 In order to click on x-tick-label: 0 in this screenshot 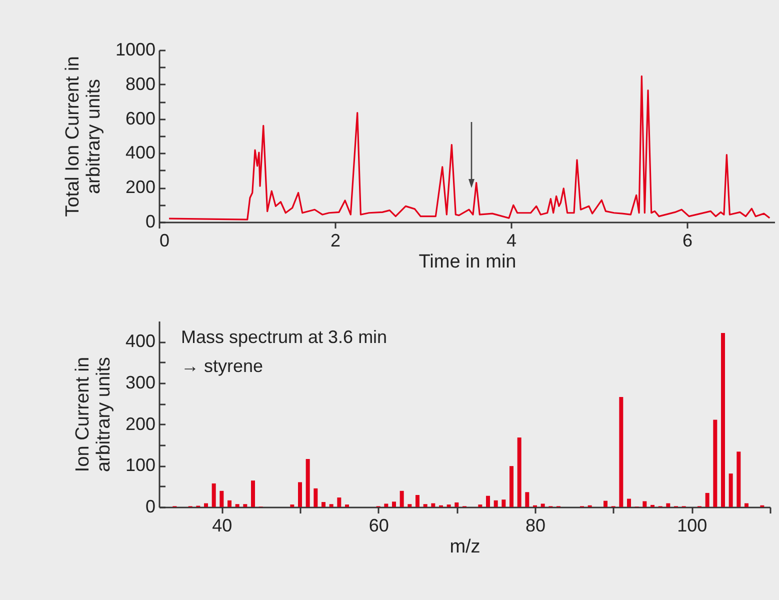, I will do `click(165, 240)`.